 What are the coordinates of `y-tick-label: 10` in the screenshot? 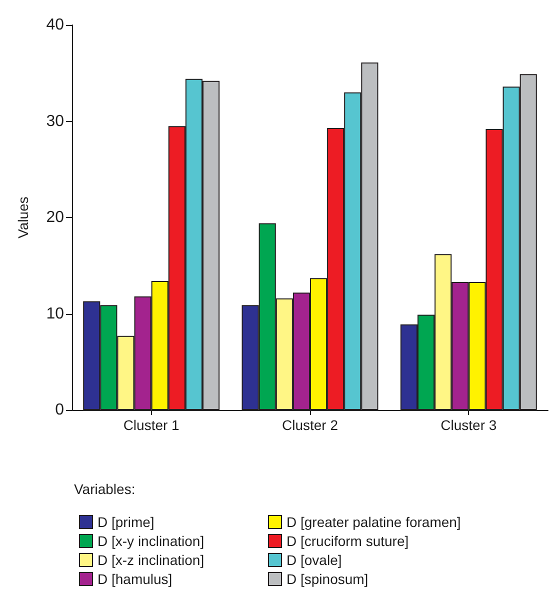 It's located at (55, 313).